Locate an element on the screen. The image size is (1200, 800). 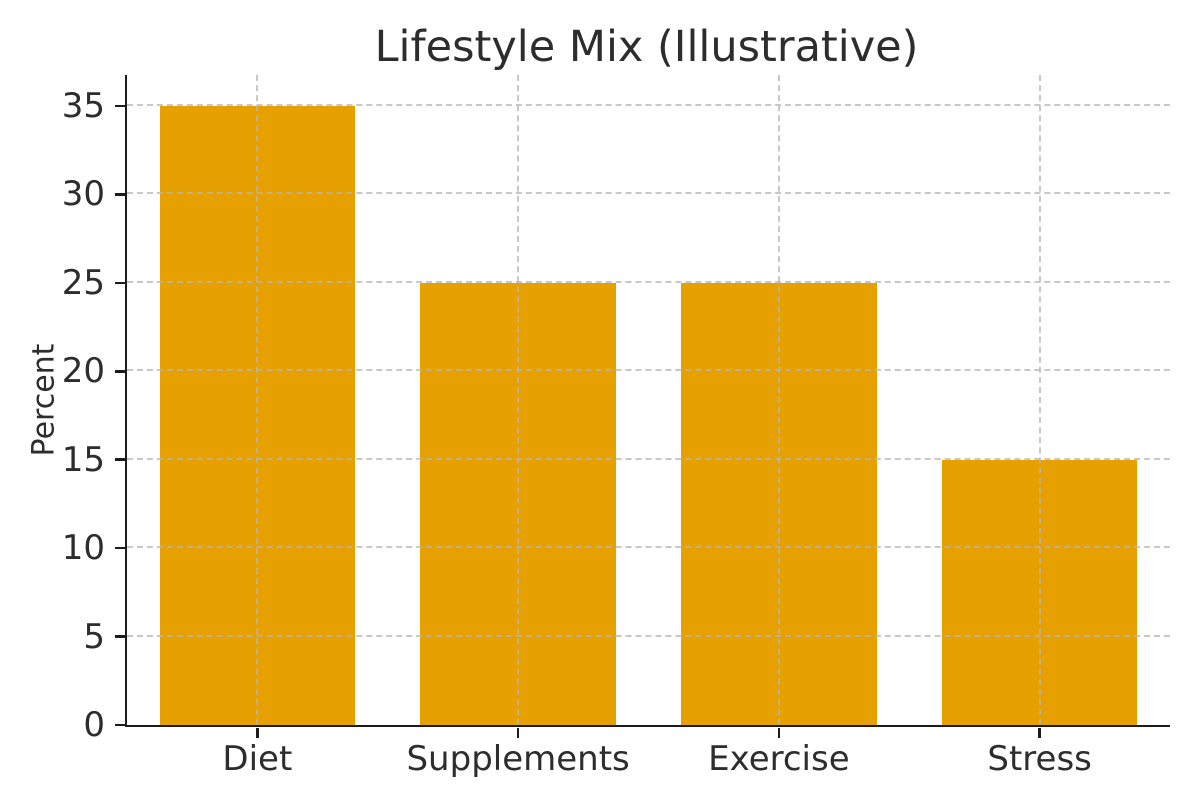
y-tick-label: 20 is located at coordinates (83, 371).